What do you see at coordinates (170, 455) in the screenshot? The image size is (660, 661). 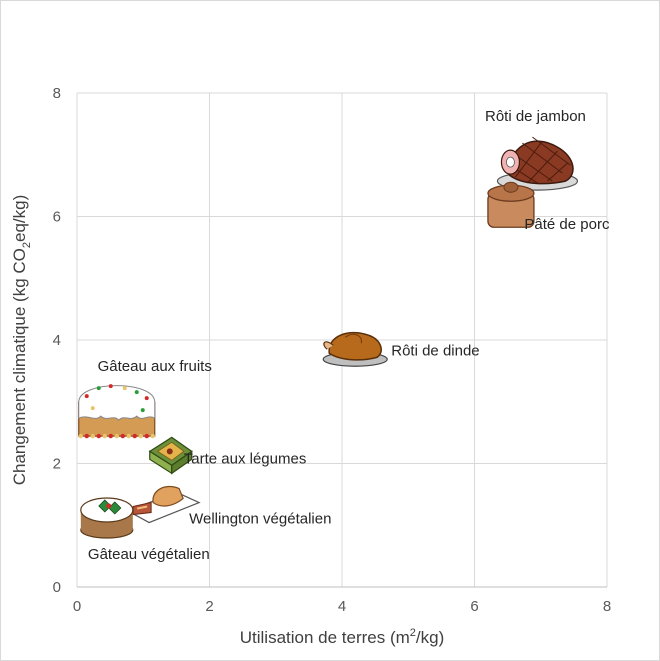 I see `vegetable-tart-icon` at bounding box center [170, 455].